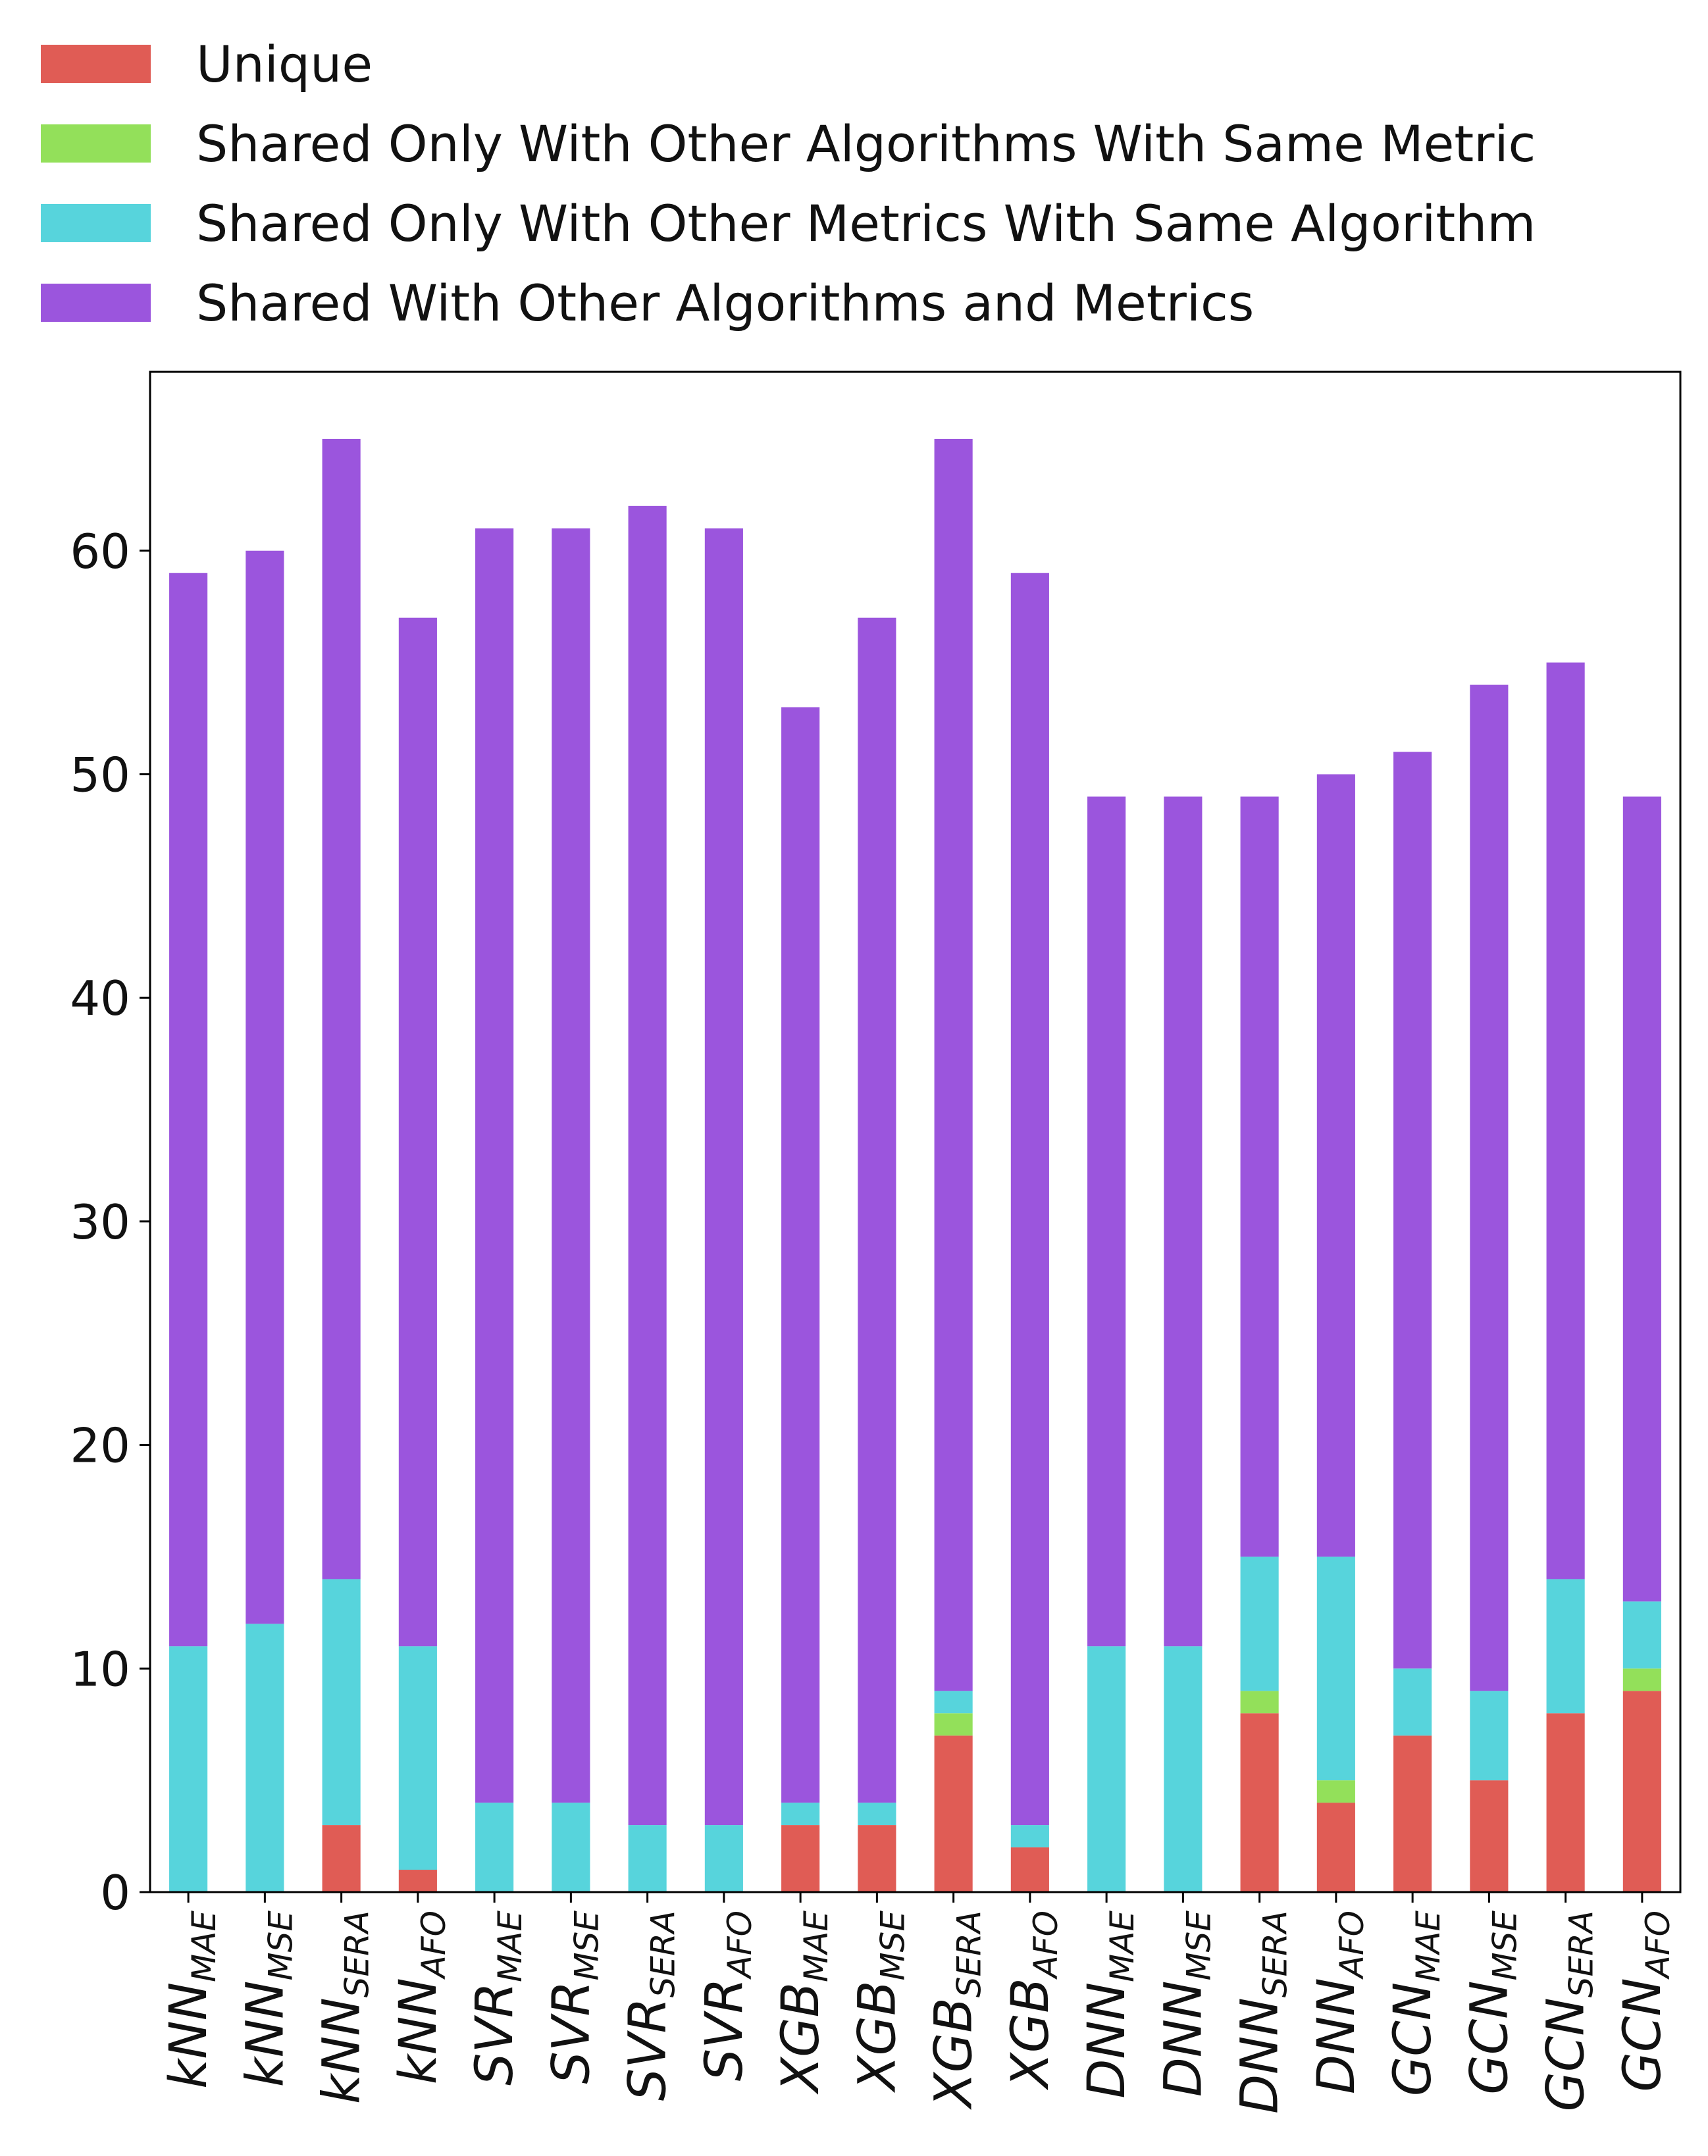 This screenshot has height=2156, width=1708. I want to click on y-tick-label: 40, so click(100, 998).